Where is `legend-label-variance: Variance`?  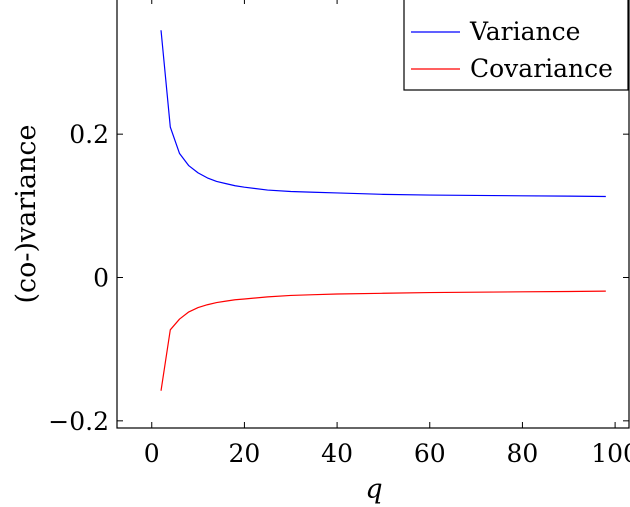
legend-label-variance: Variance is located at coordinates (524, 31).